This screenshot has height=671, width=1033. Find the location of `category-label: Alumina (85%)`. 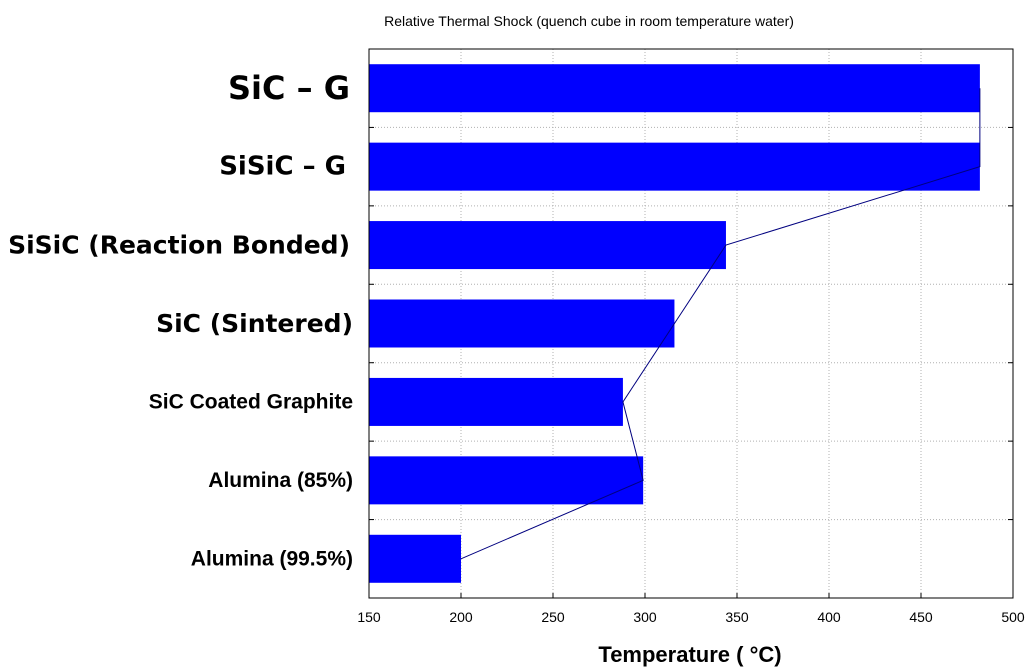

category-label: Alumina (85%) is located at coordinates (280, 480).